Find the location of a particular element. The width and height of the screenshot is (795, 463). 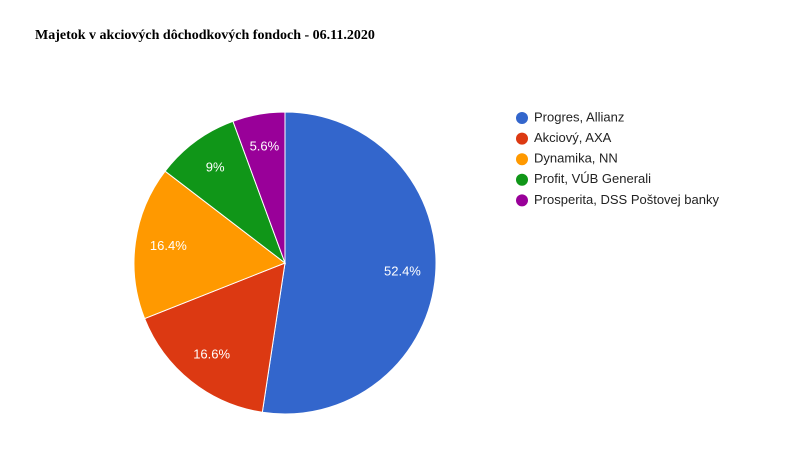

slice-label: 16.4% is located at coordinates (168, 245).